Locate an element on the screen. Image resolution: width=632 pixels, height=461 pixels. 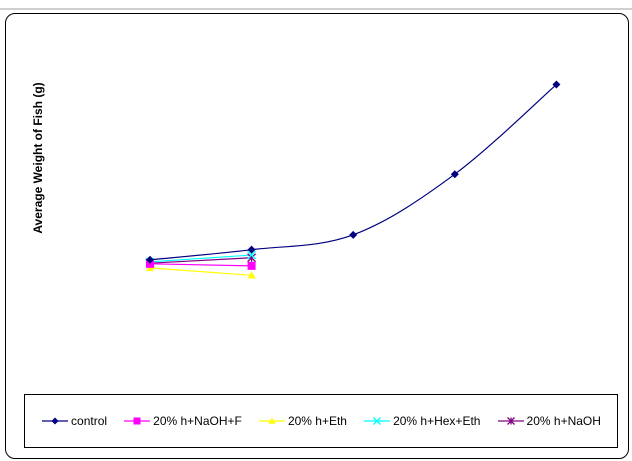
legend-item-1: 20% h+NaOH+F is located at coordinates (182, 421).